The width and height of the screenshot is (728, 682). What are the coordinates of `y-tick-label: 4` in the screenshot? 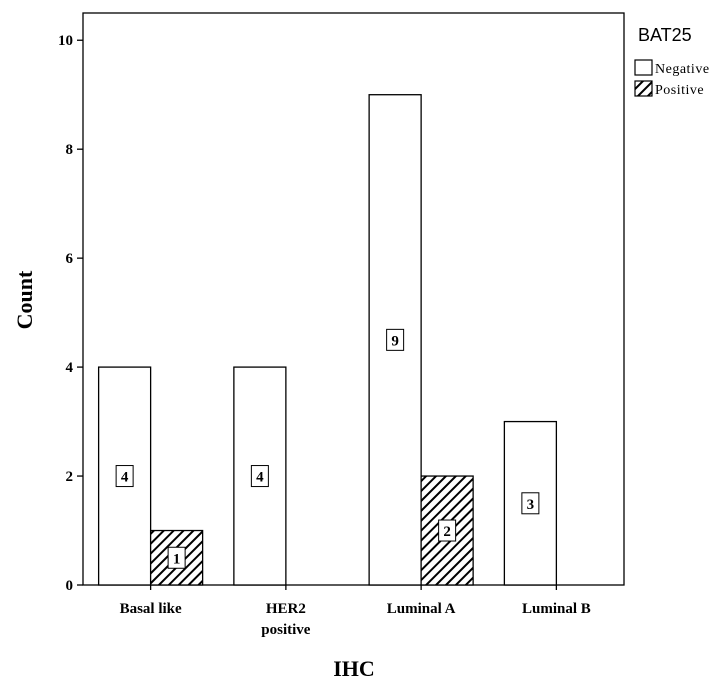 It's located at (70, 368).